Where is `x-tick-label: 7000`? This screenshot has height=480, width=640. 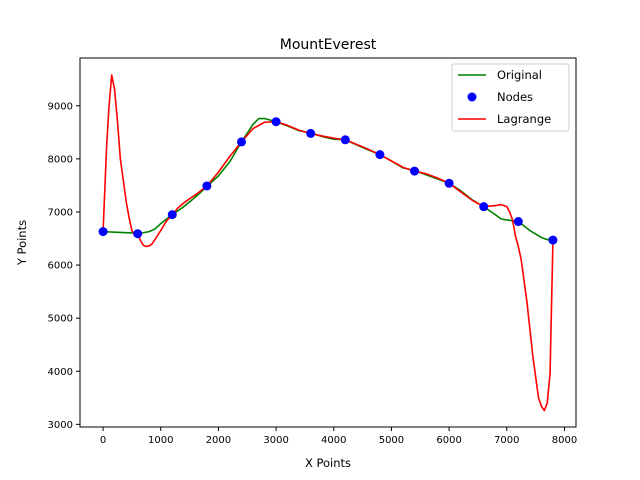 x-tick-label: 7000 is located at coordinates (506, 440).